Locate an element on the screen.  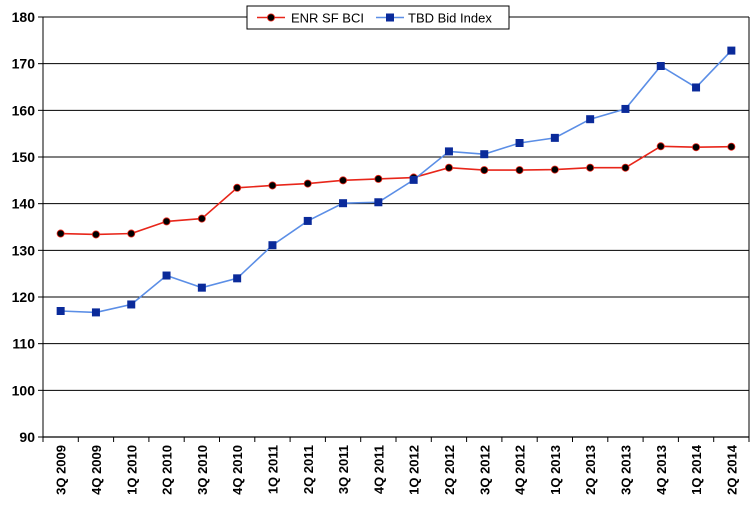
y-tick-label: 130 is located at coordinates (24, 250).